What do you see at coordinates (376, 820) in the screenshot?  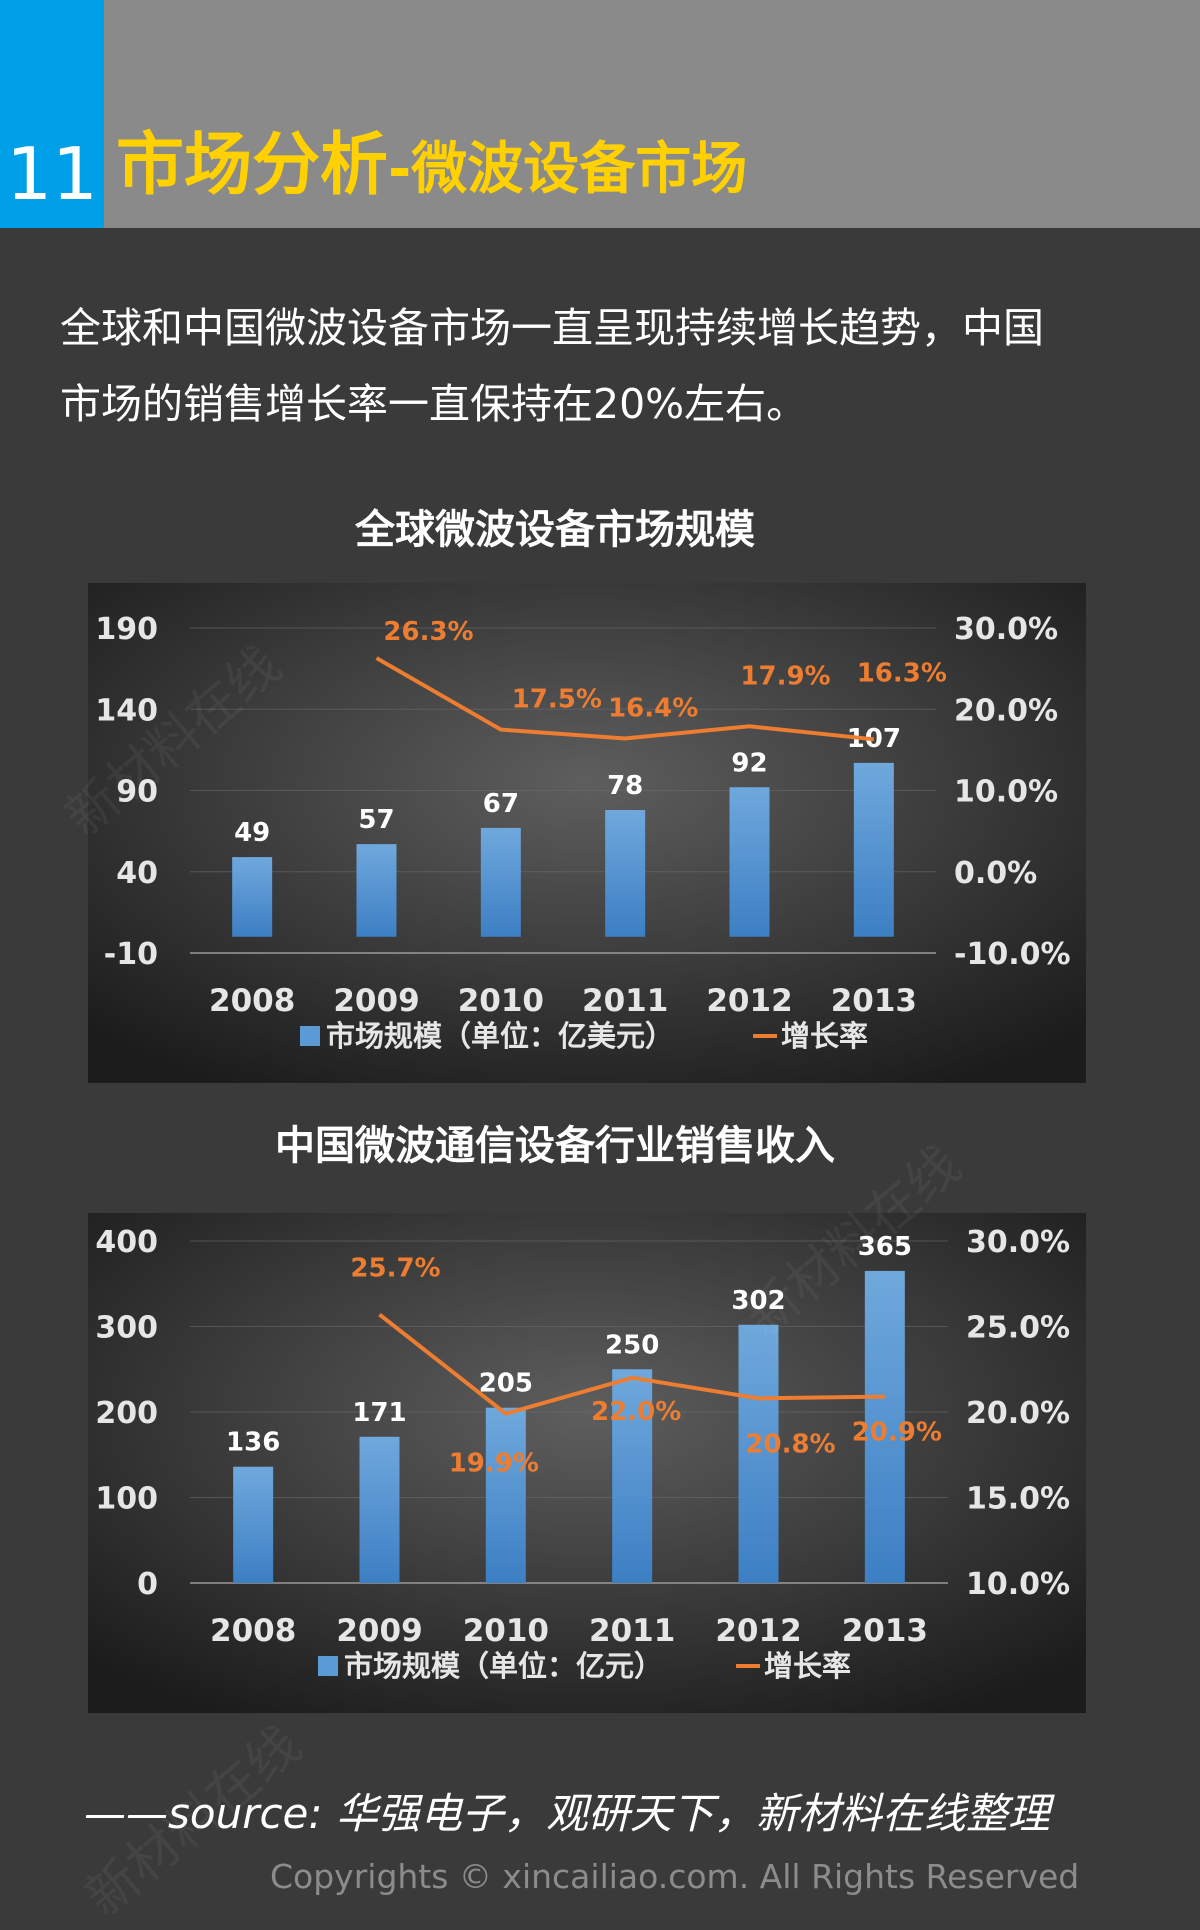 I see `chart-1-bar-label: 57` at bounding box center [376, 820].